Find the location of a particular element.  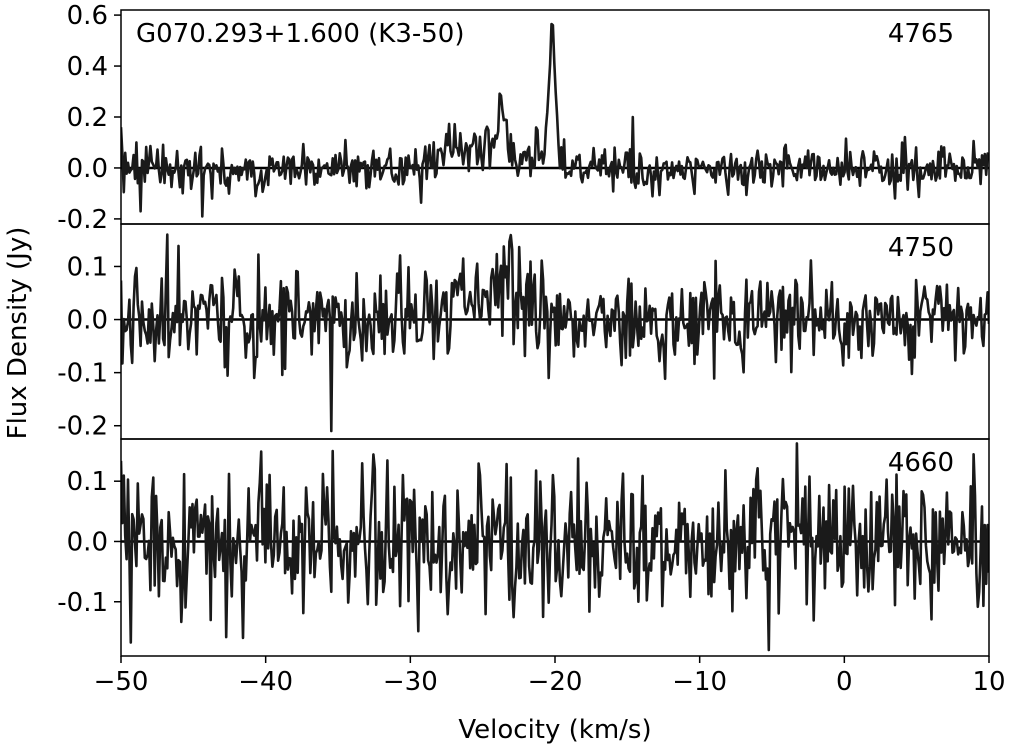

x-tick-label: −40 is located at coordinates (265, 682).